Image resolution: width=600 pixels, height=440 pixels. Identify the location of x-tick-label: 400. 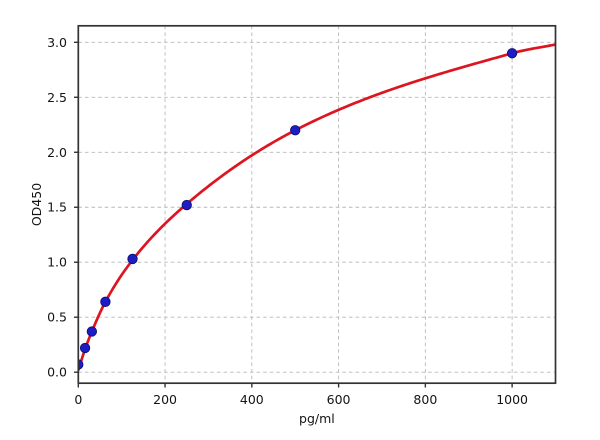
(252, 399).